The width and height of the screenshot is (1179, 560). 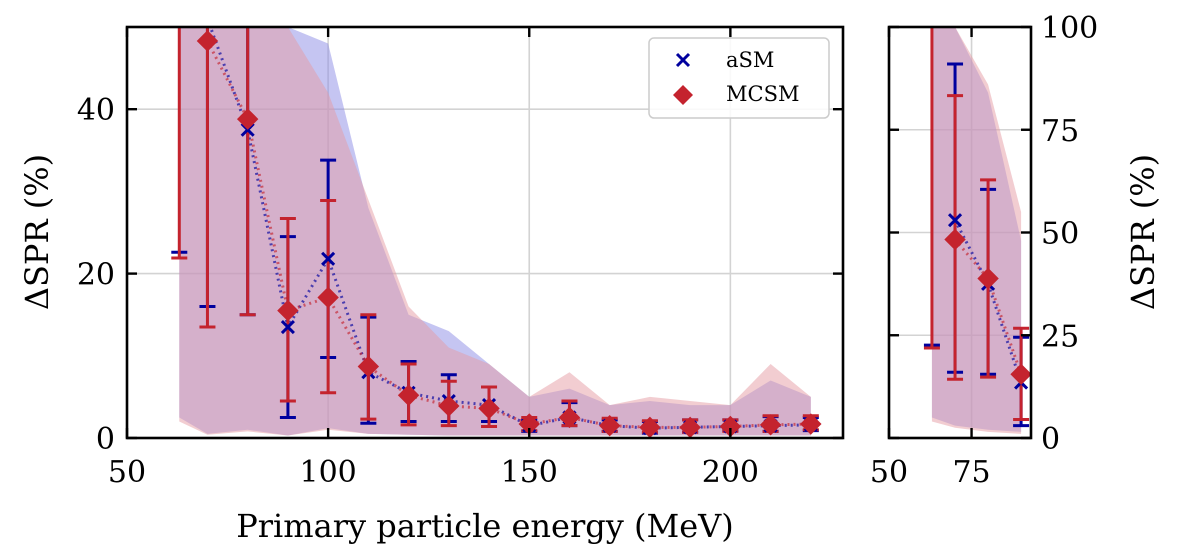 I want to click on legend-label-mcsm: MCSM, so click(x=762, y=94).